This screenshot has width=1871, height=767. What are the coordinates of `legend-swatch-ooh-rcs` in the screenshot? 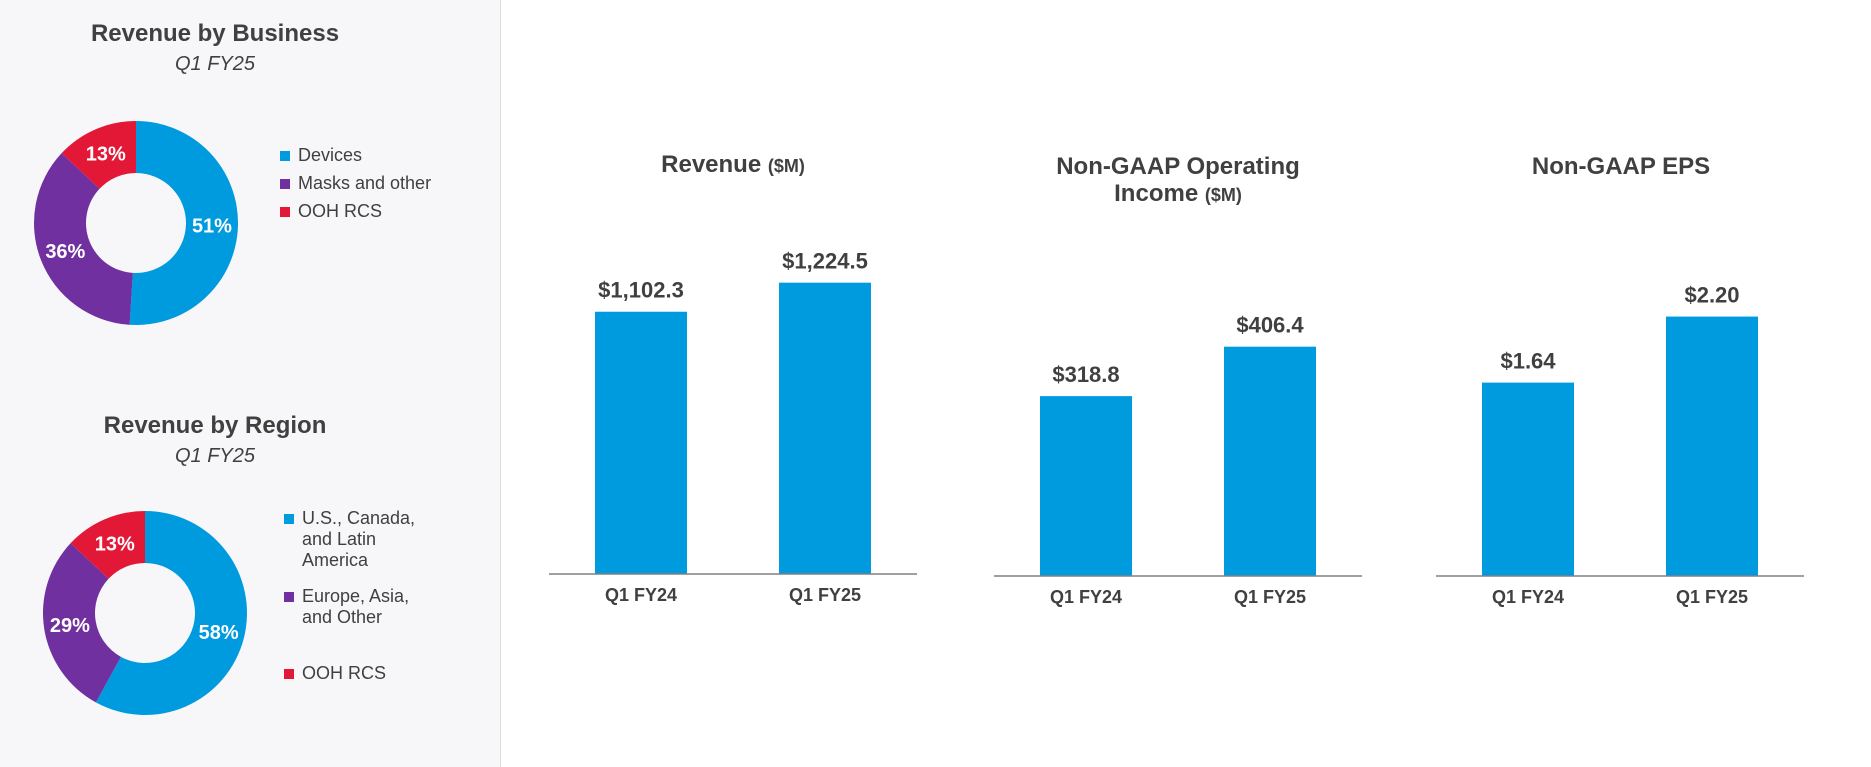 It's located at (285, 212).